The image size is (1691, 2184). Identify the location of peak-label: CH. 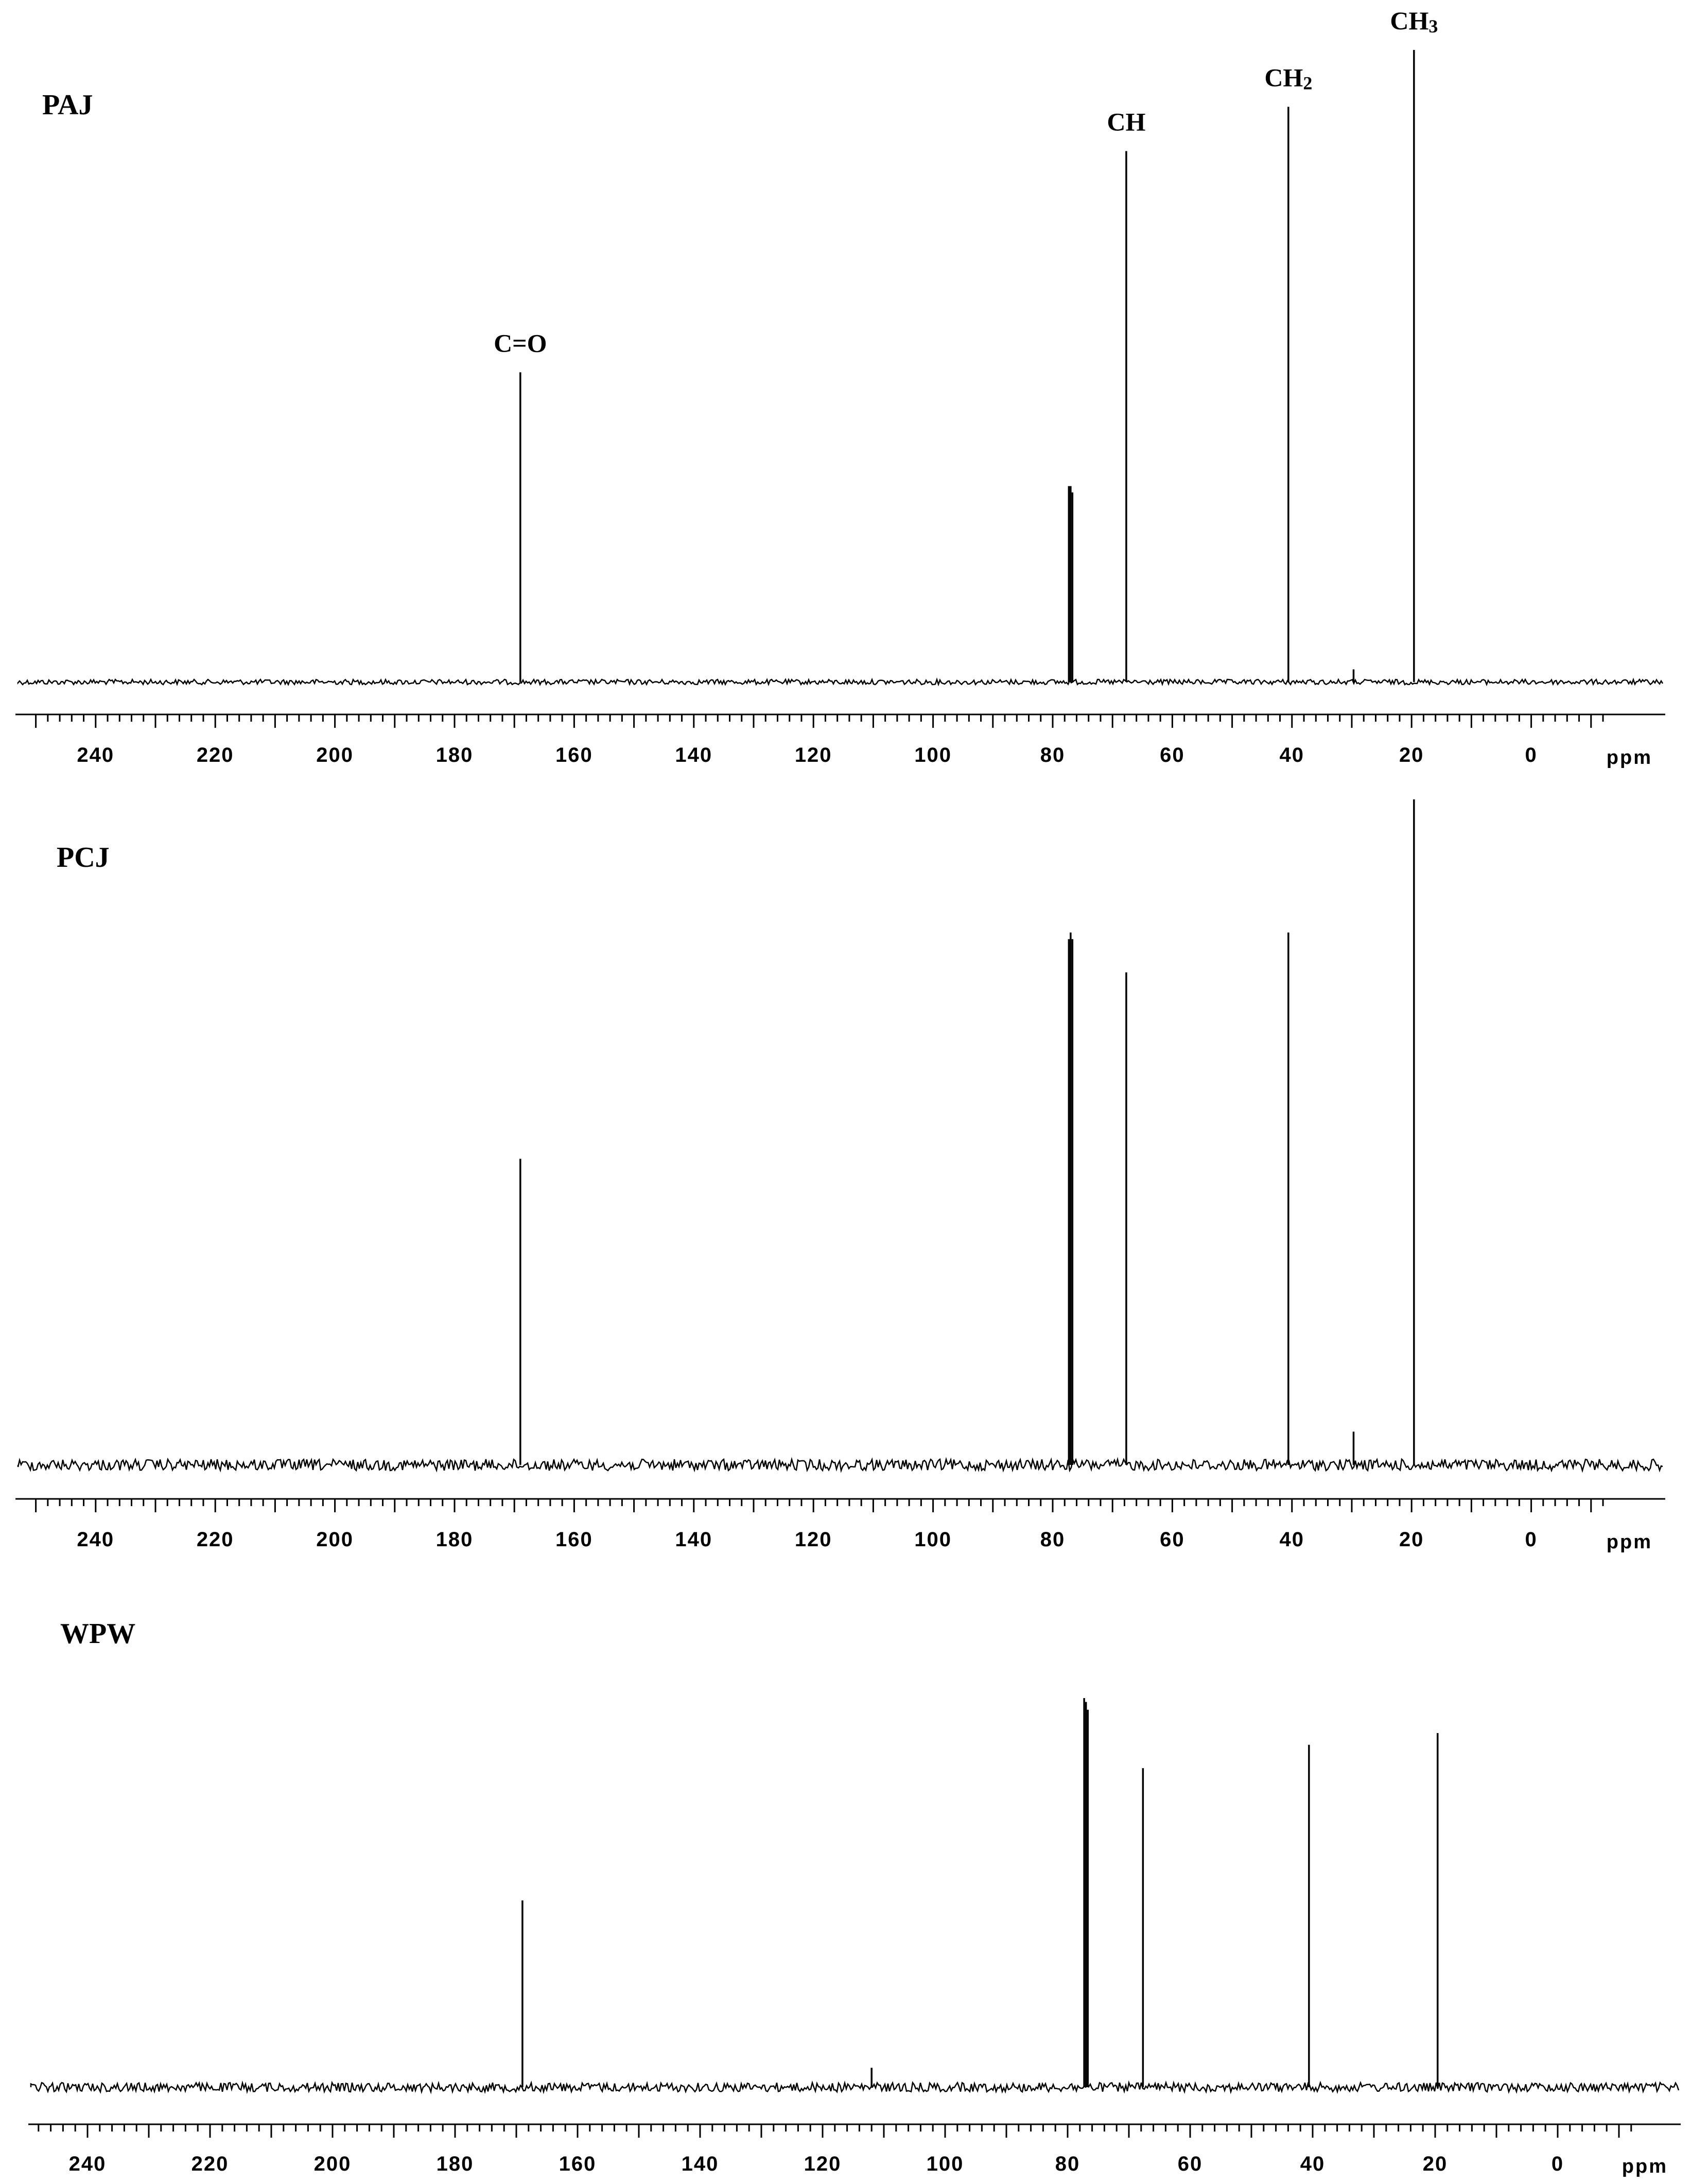
(1126, 121).